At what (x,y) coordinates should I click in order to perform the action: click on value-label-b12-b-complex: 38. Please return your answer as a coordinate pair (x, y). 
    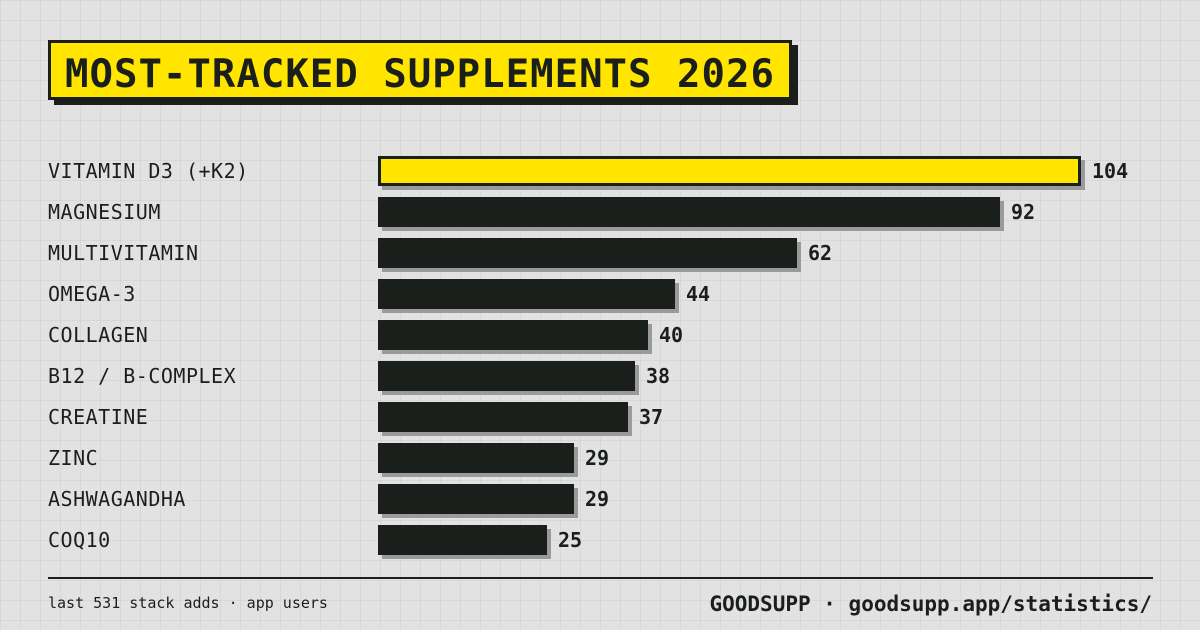
    Looking at the image, I should click on (658, 376).